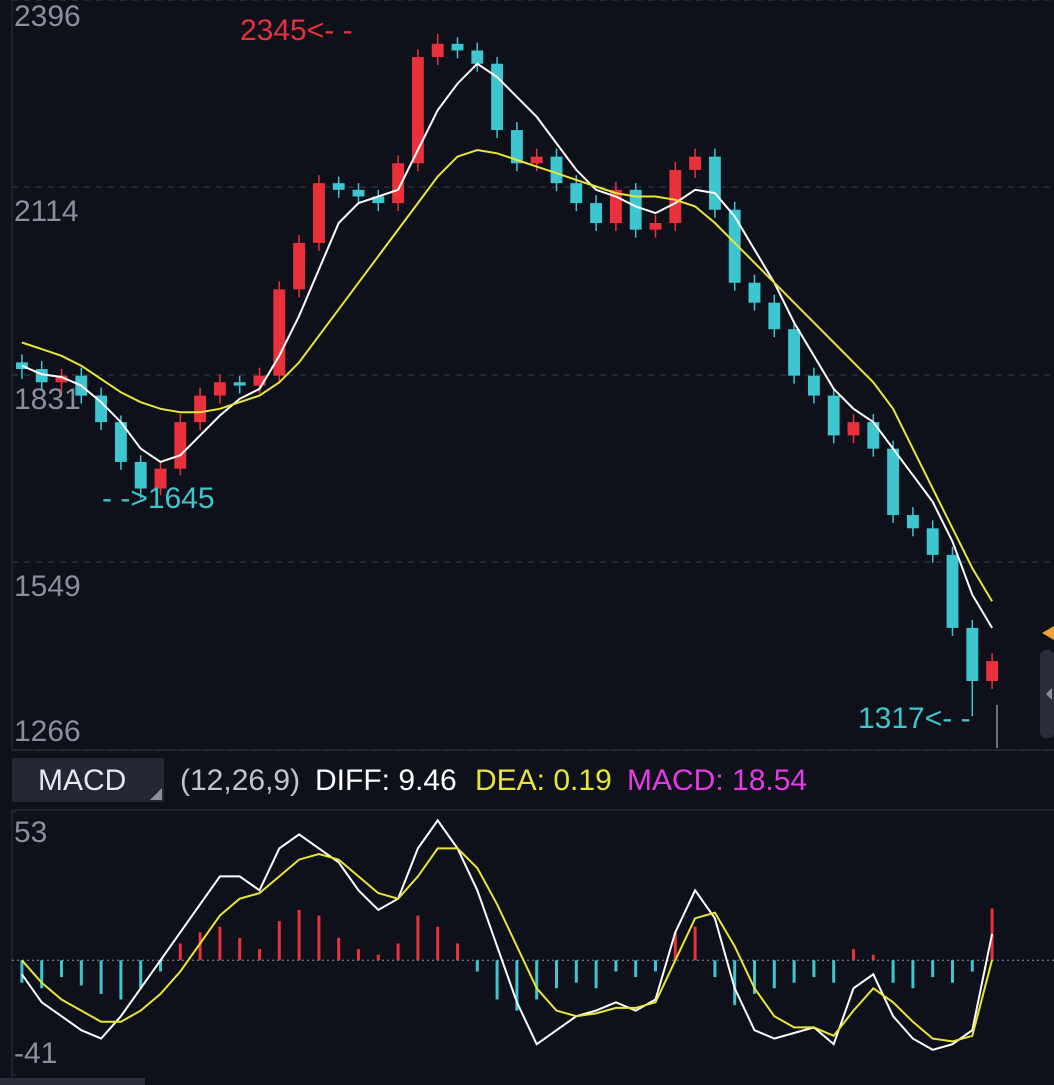  Describe the element at coordinates (47, 399) in the screenshot. I see `y-tick-label: 1831` at that location.